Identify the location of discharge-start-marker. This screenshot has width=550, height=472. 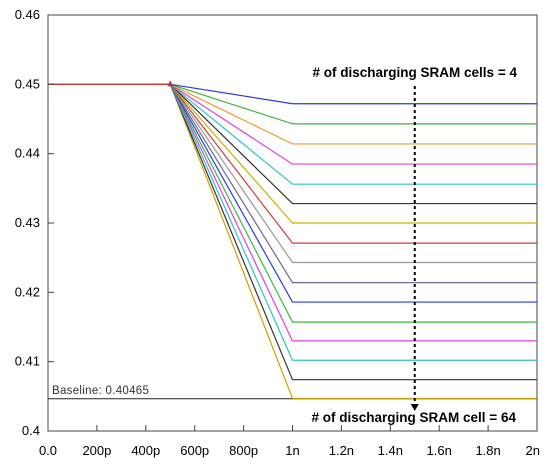
(170, 83).